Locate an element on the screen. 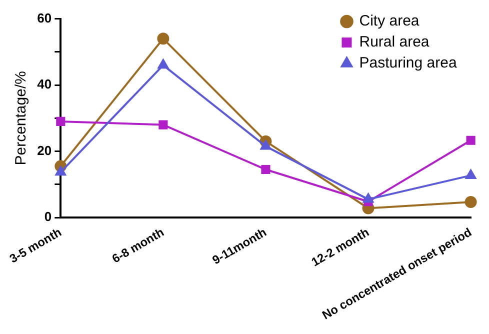 This screenshot has width=489, height=334. legend-label: Rural area is located at coordinates (394, 42).